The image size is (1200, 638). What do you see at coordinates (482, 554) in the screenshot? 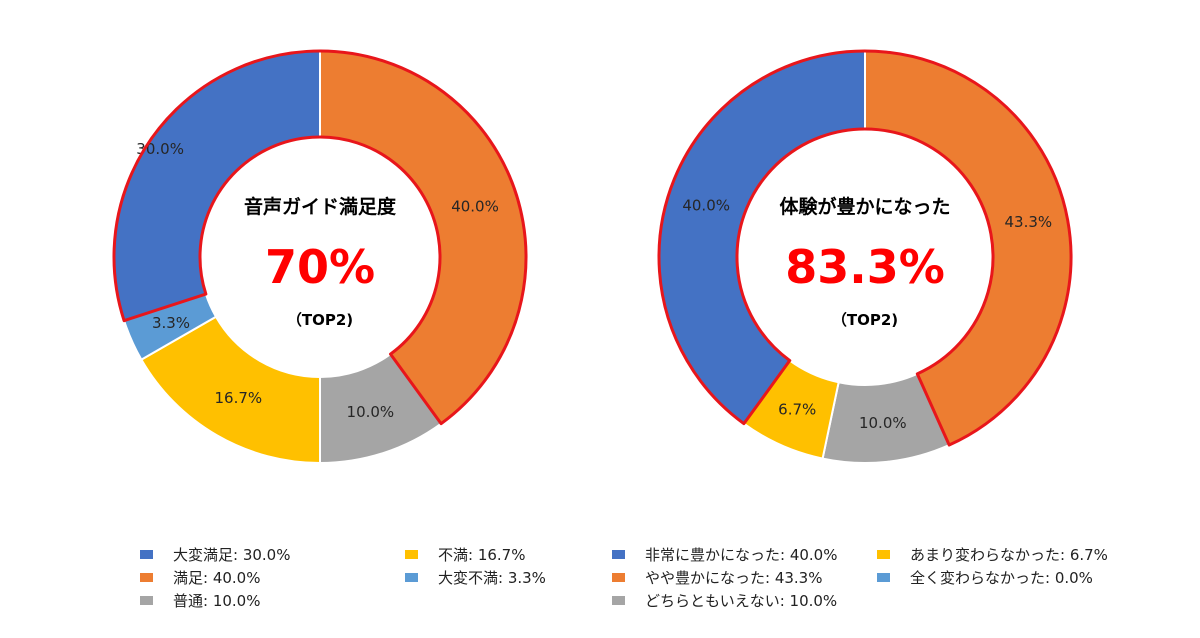
I see `legend-label: 不満: 16.7%` at bounding box center [482, 554].